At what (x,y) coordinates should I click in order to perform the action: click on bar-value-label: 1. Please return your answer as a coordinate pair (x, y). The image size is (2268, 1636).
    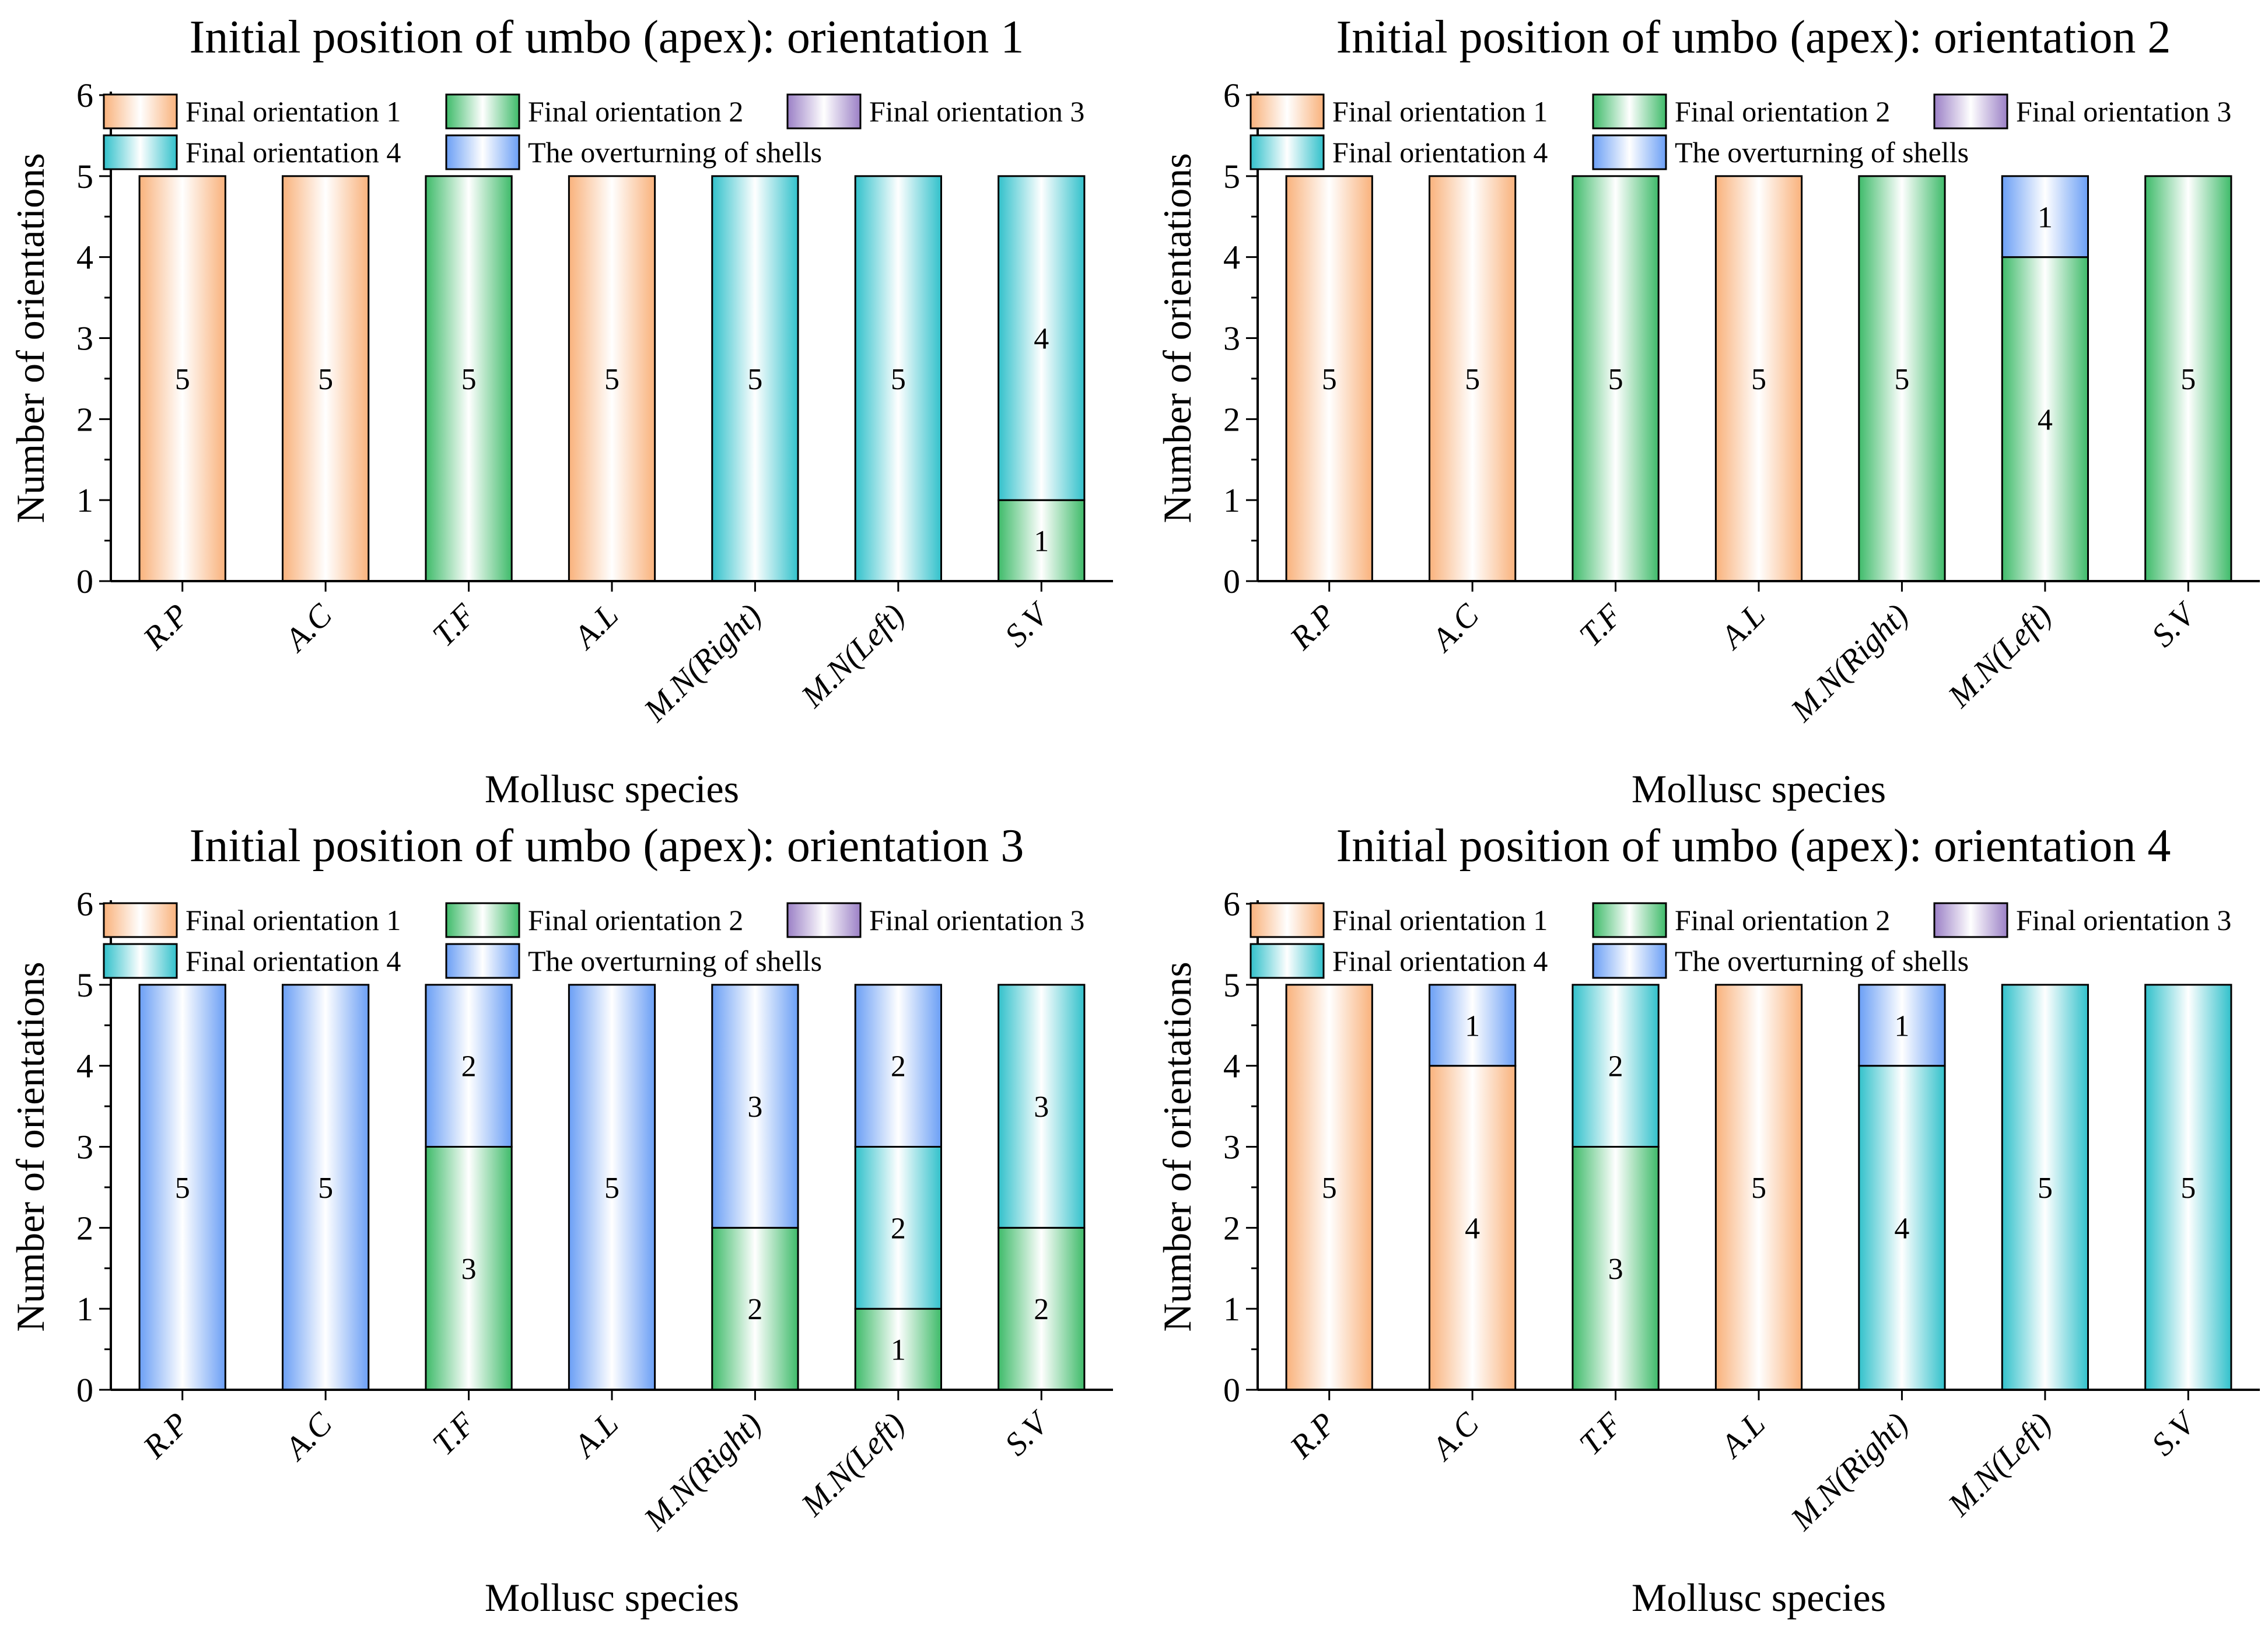
    Looking at the image, I should click on (1041, 541).